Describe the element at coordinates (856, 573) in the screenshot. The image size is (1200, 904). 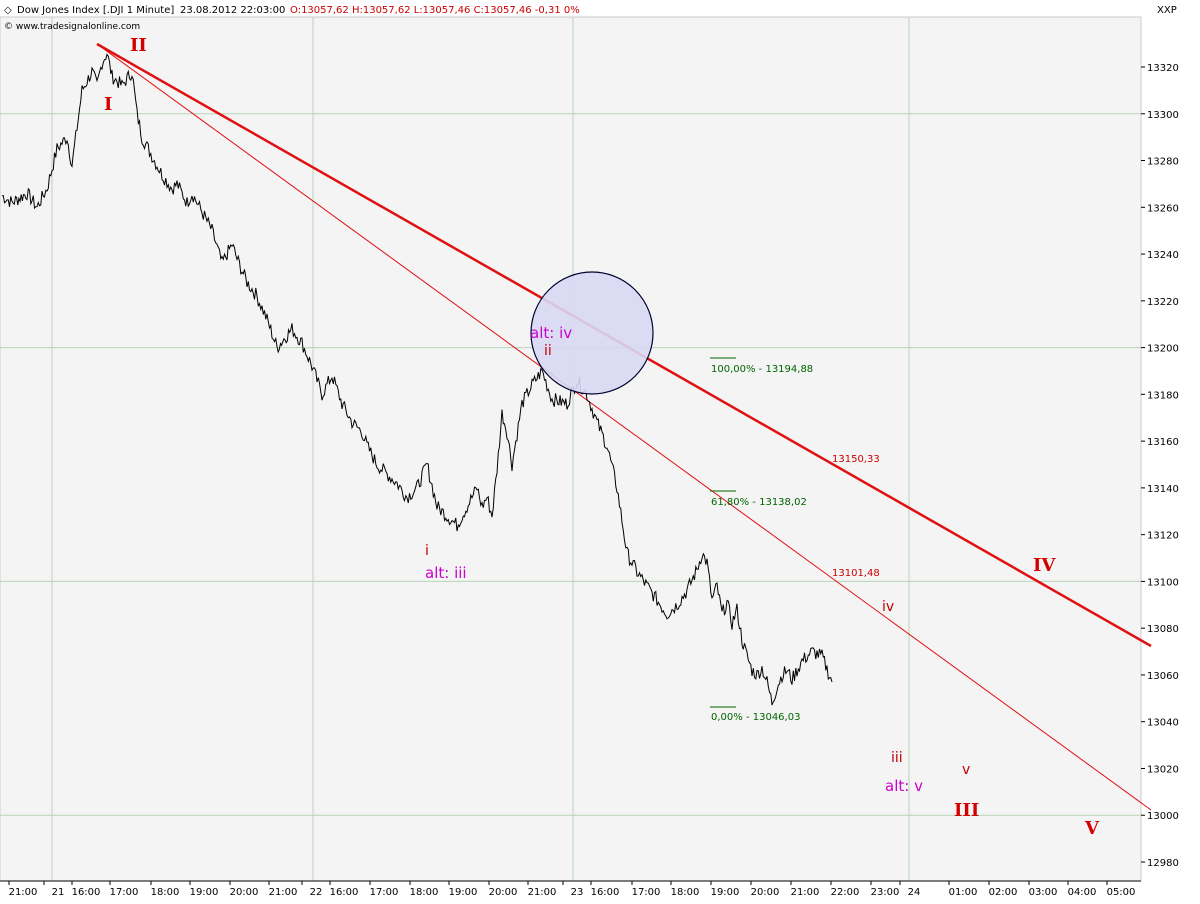
I see `trendline-secondary-value: 13101,48` at that location.